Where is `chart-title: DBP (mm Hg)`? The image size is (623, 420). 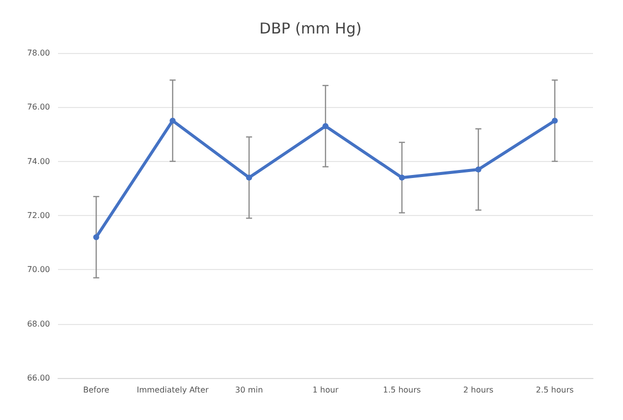
chart-title: DBP (mm Hg) is located at coordinates (310, 29).